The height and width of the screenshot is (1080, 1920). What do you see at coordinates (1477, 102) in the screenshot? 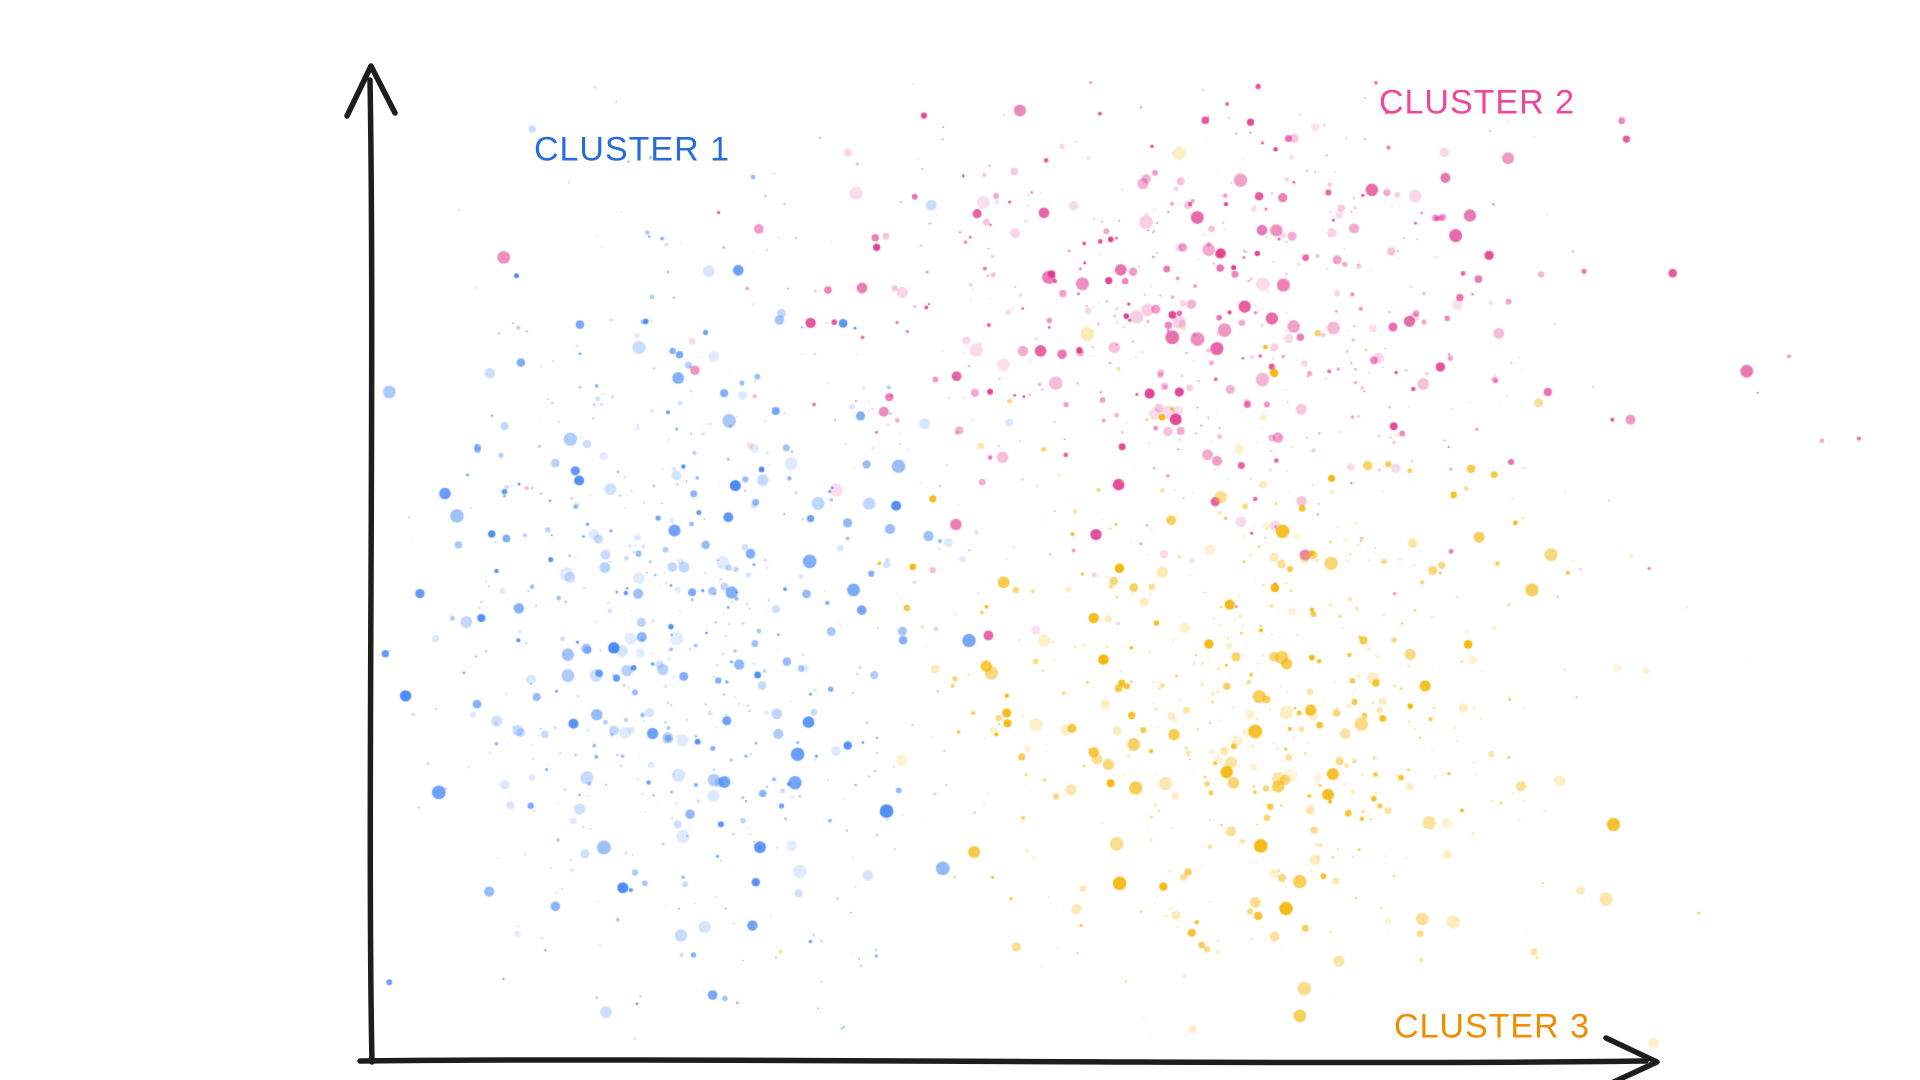
I see `cluster-2-label: CLUSTER 2` at bounding box center [1477, 102].